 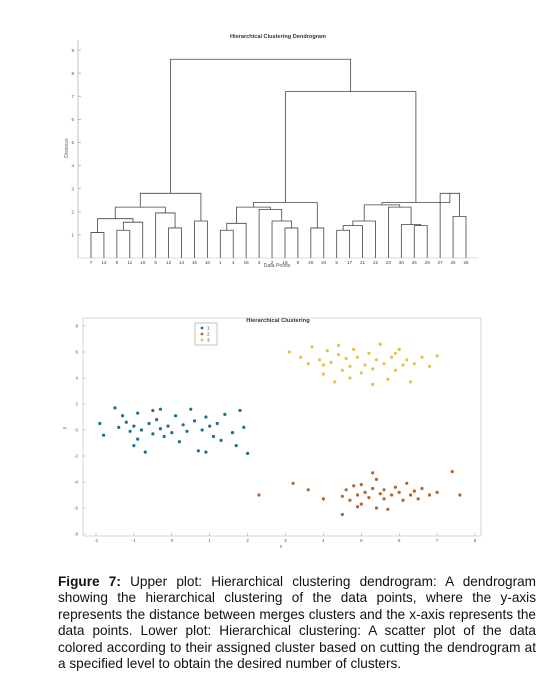 What do you see at coordinates (311, 262) in the screenshot?
I see `dendrogram-leaf-label: 20` at bounding box center [311, 262].